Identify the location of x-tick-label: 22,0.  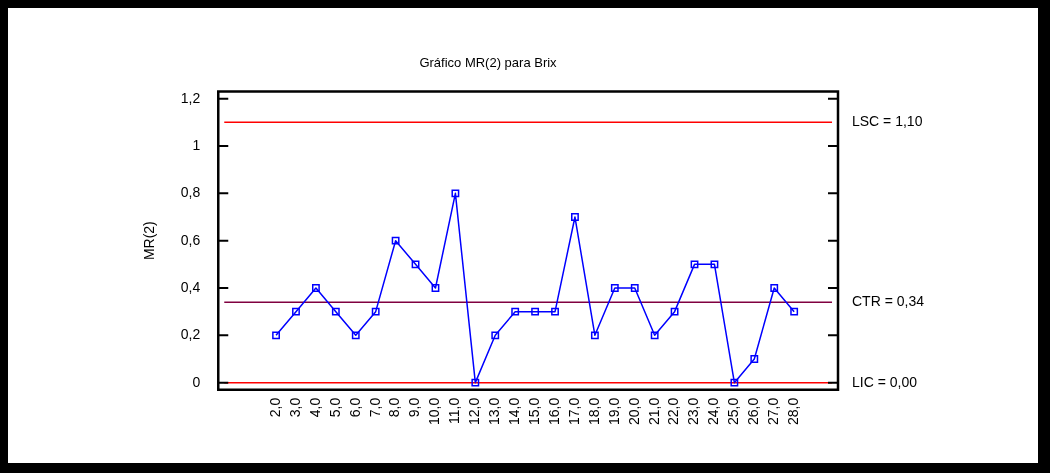
(673, 411).